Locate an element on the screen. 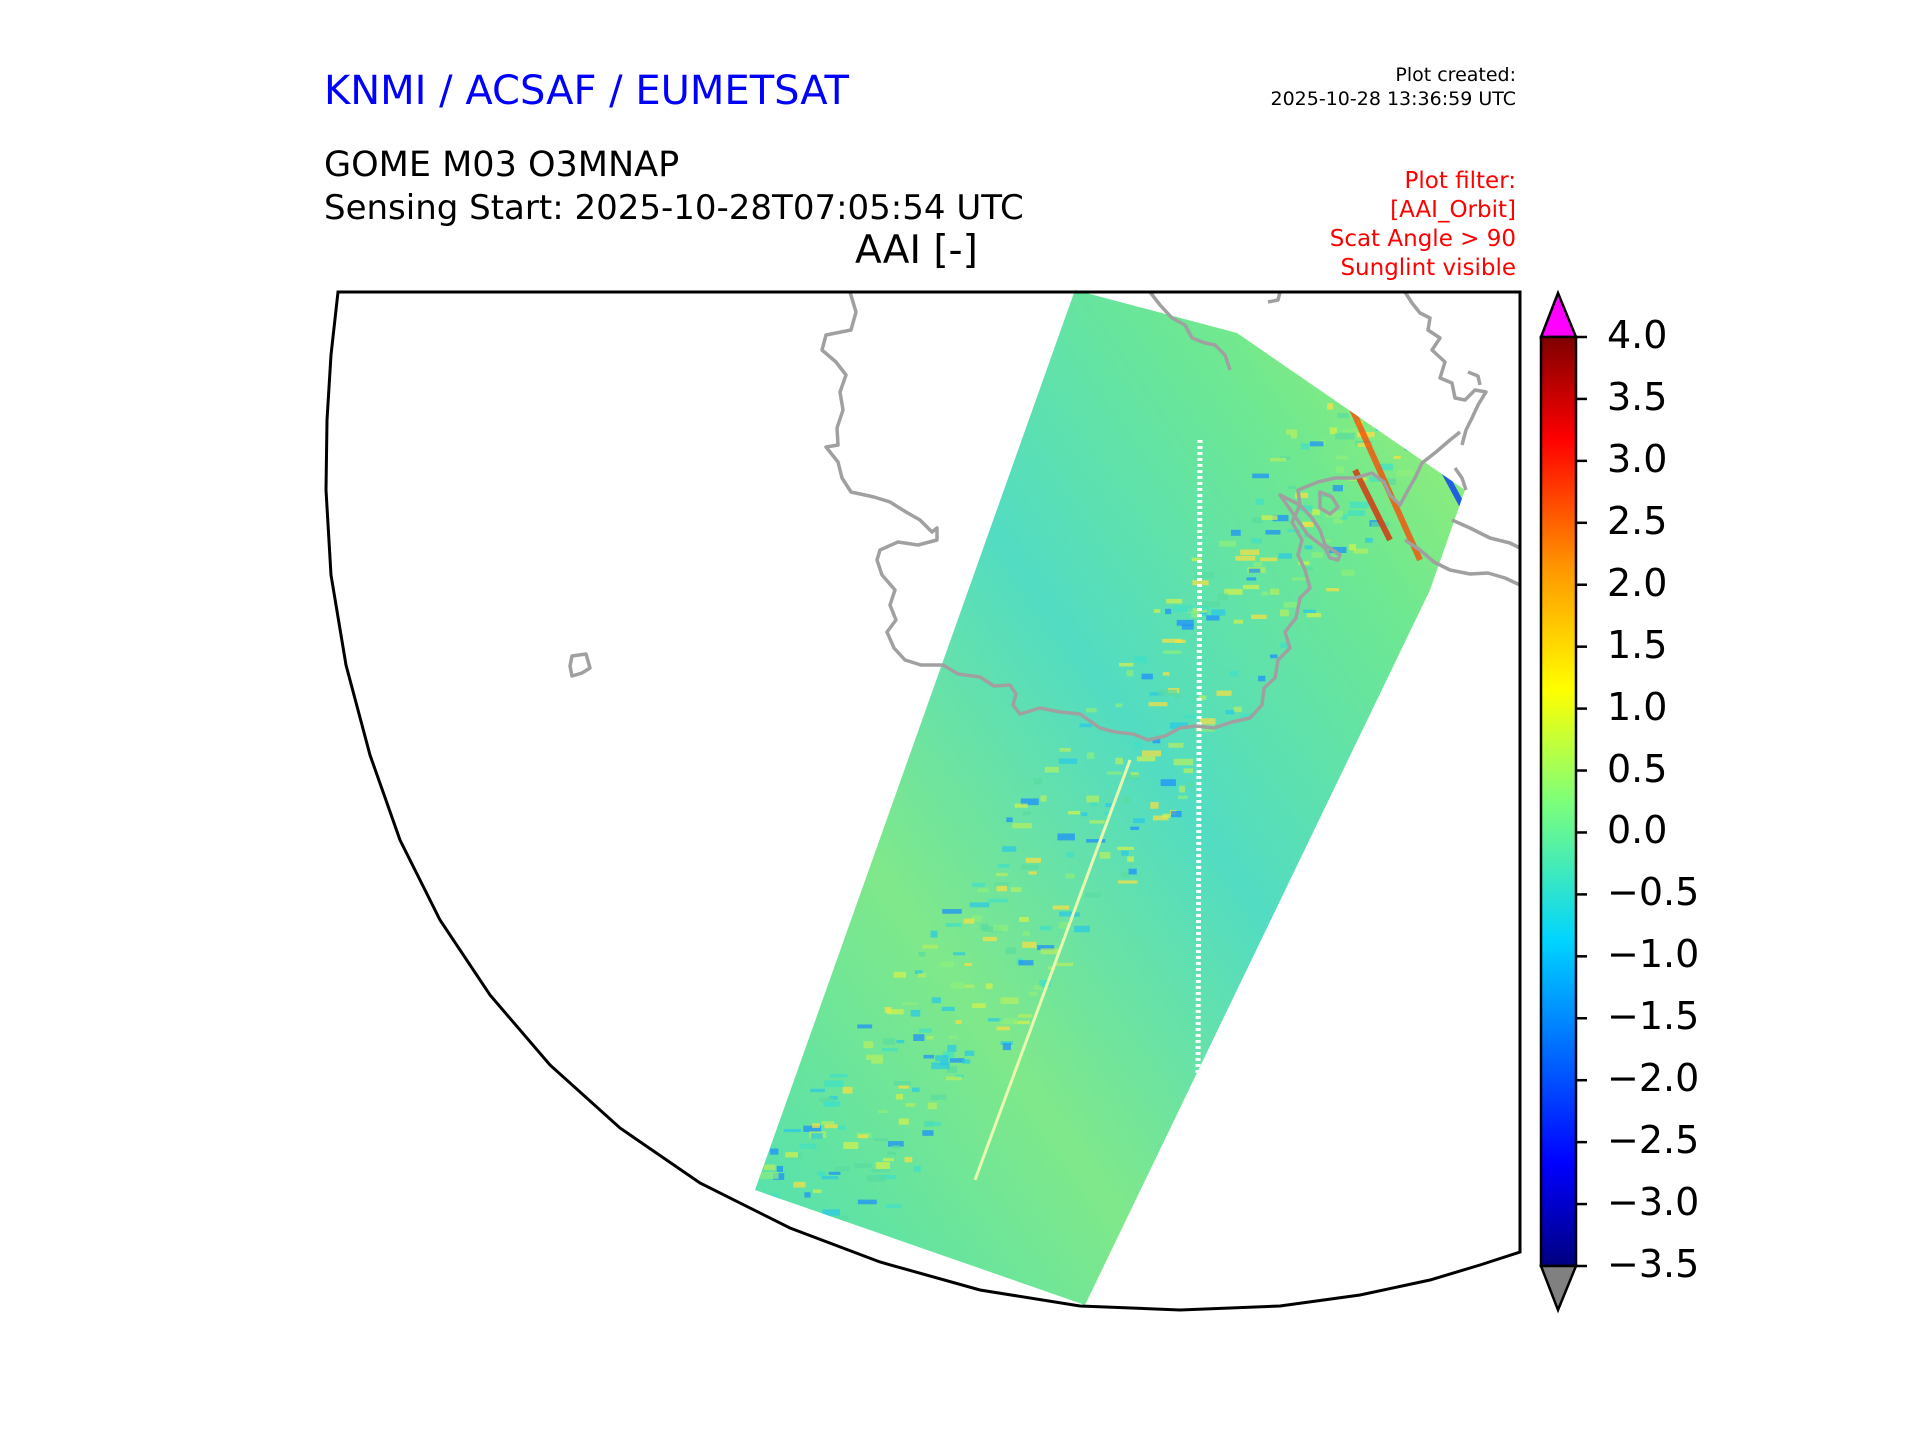 This screenshot has width=1920, height=1440. colorbar-tick-label: −1.5 is located at coordinates (1653, 1016).